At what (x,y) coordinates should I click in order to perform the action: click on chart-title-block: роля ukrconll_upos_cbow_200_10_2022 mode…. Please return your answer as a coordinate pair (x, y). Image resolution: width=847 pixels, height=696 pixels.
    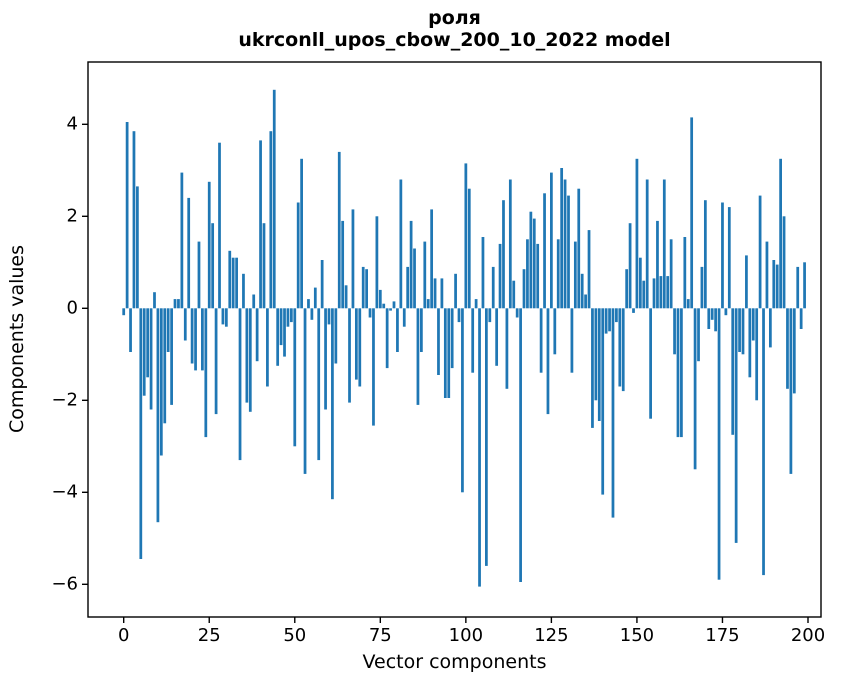
    Looking at the image, I should click on (454, 29).